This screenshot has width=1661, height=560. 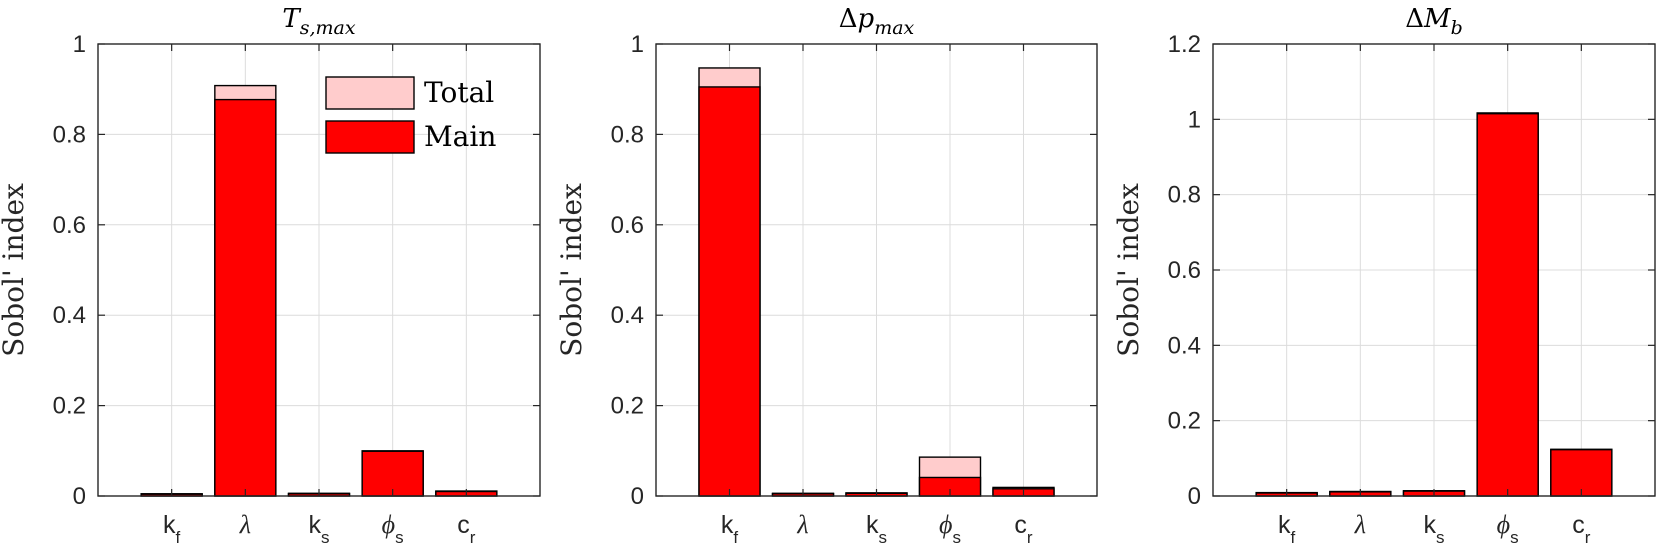 I want to click on title-subscript: max, so click(x=894, y=28).